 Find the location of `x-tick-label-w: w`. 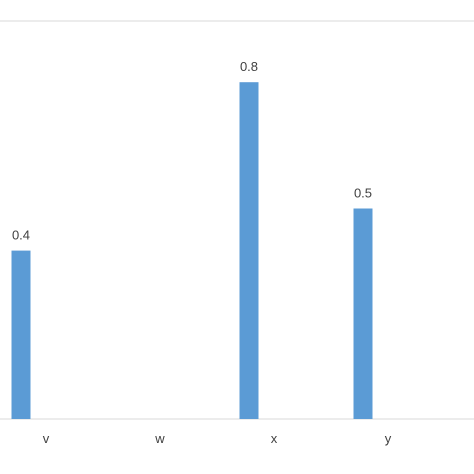

x-tick-label-w: w is located at coordinates (159, 438).